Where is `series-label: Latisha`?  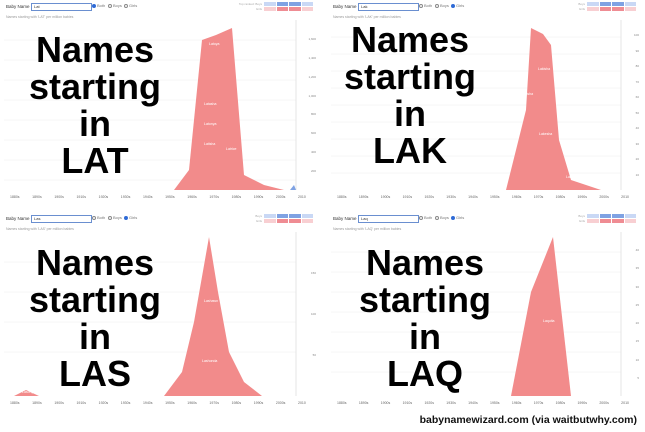
series-label: Latisha is located at coordinates (209, 144).